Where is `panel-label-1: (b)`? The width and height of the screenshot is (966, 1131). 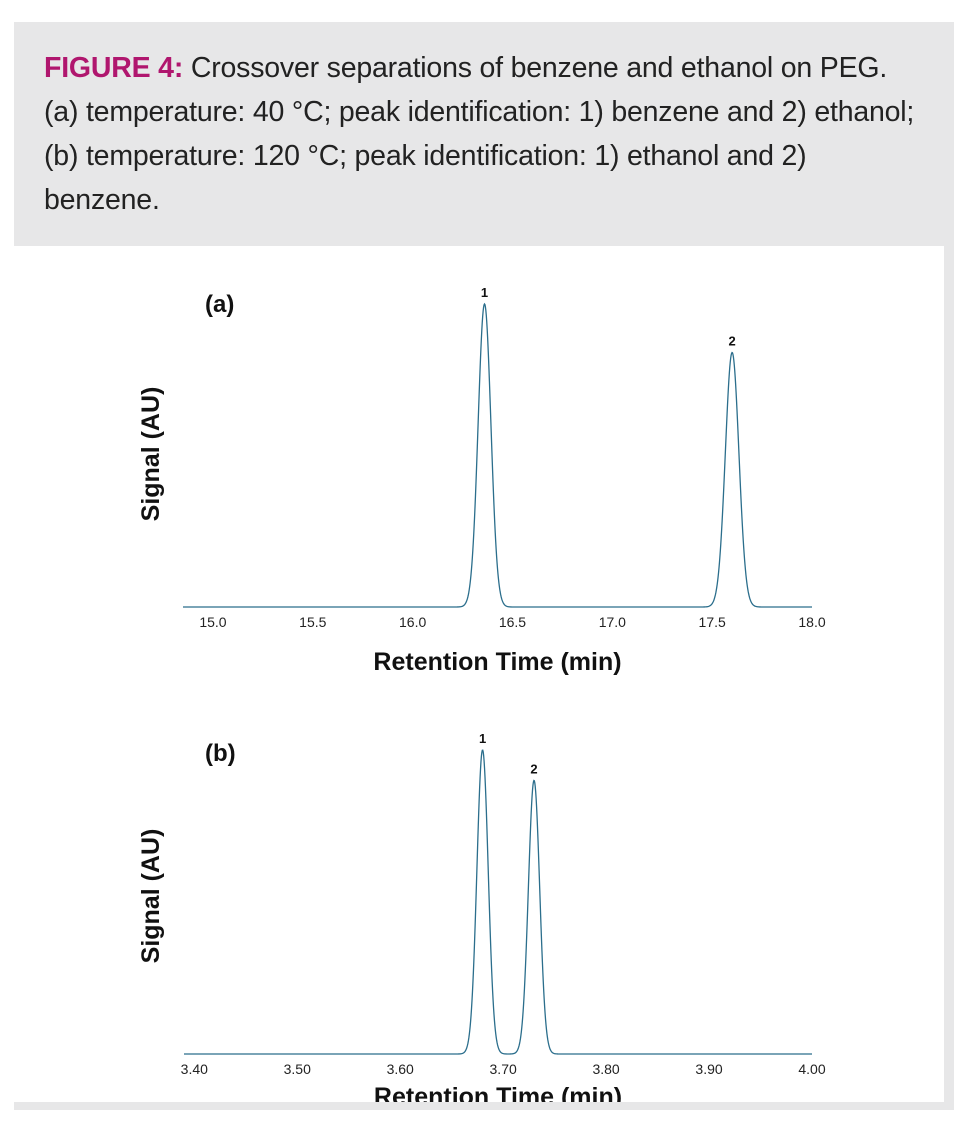 panel-label-1: (b) is located at coordinates (220, 753).